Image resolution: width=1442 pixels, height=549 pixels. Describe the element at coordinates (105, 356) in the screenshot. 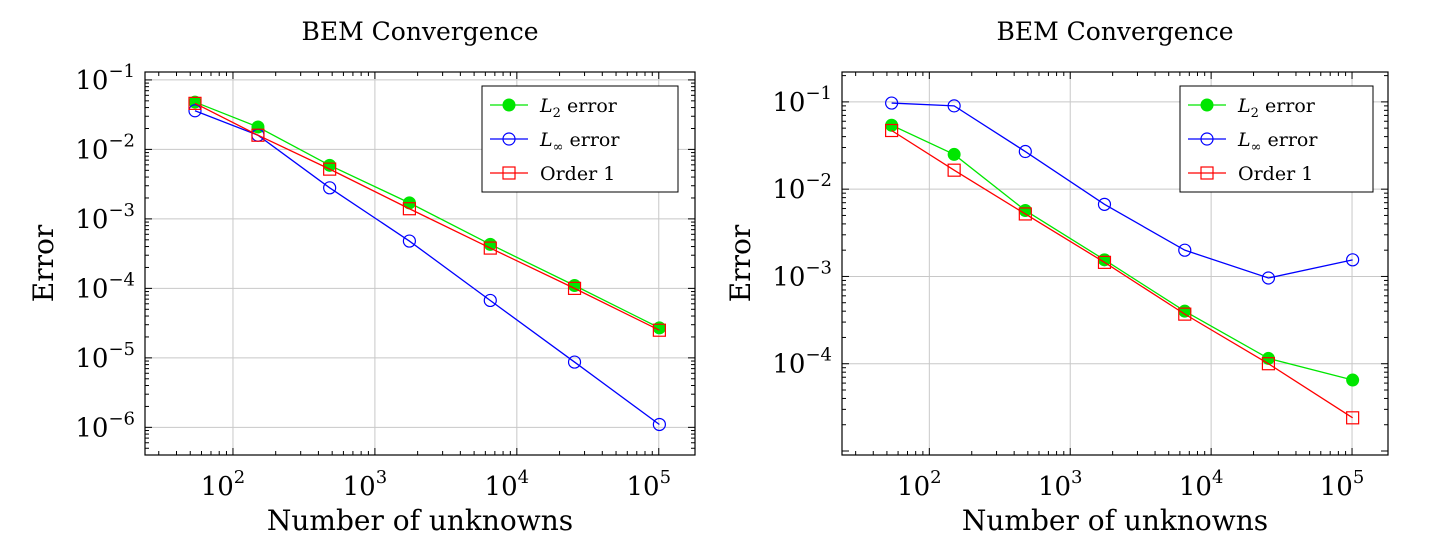

I see `y-tick-label: 10⁻⁵` at that location.